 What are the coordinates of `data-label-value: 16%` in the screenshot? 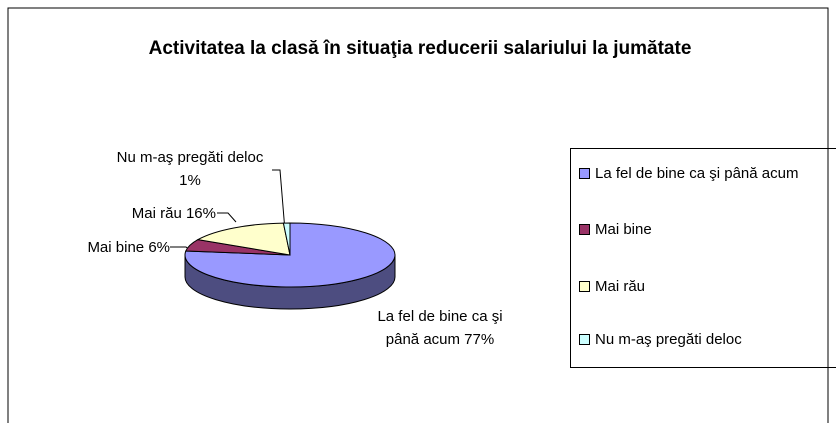 It's located at (200, 213).